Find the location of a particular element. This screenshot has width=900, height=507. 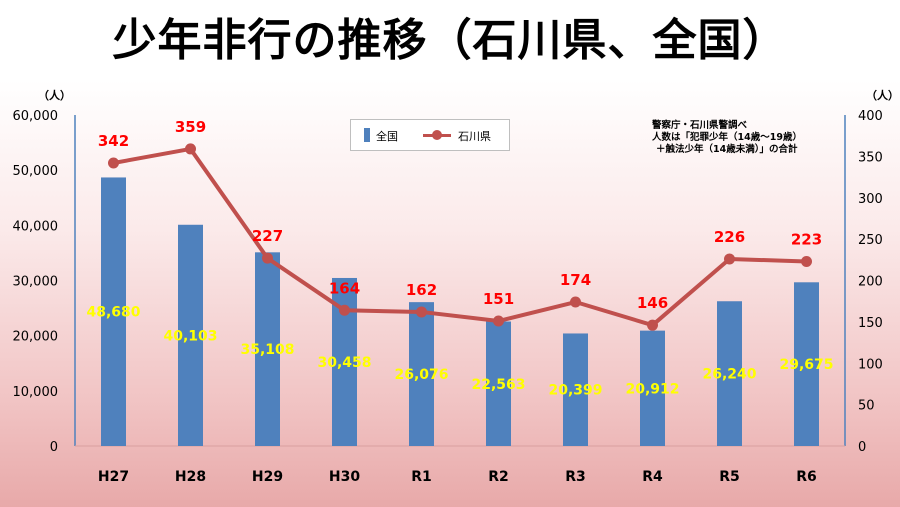

bar-value-label: 40,103 is located at coordinates (190, 336).